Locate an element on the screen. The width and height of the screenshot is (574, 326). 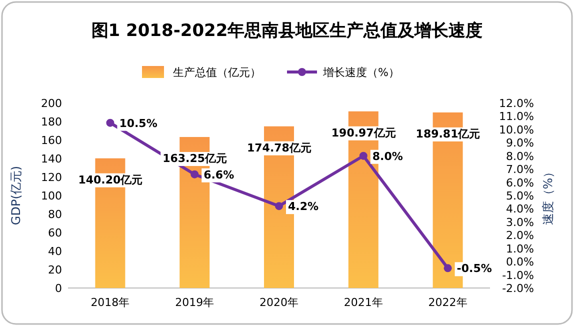
legend-label: 增长速度（%） is located at coordinates (361, 72).